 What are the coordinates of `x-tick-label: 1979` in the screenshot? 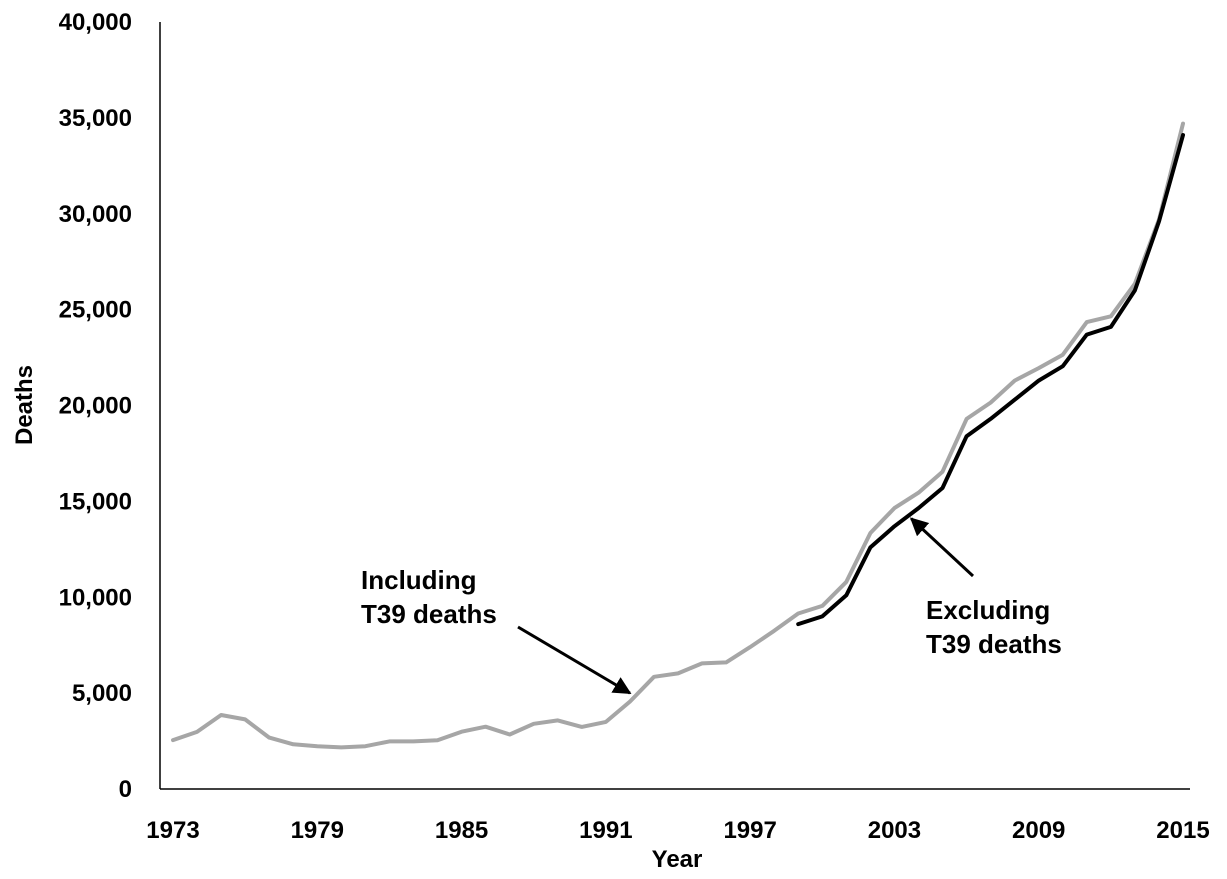 It's located at (317, 830).